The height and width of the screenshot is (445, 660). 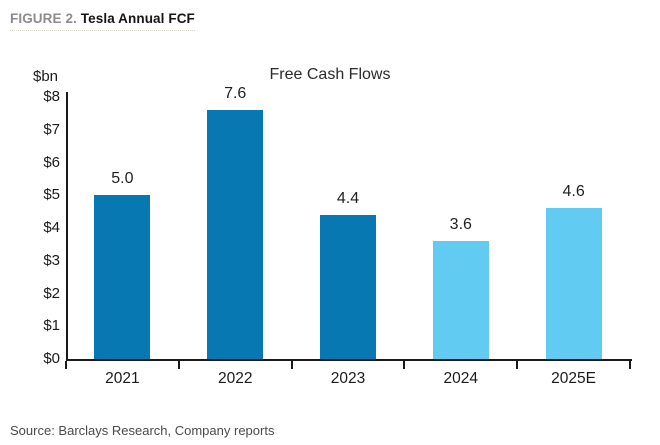 I want to click on figure-title: Tesla Annual FCF, so click(x=137, y=18).